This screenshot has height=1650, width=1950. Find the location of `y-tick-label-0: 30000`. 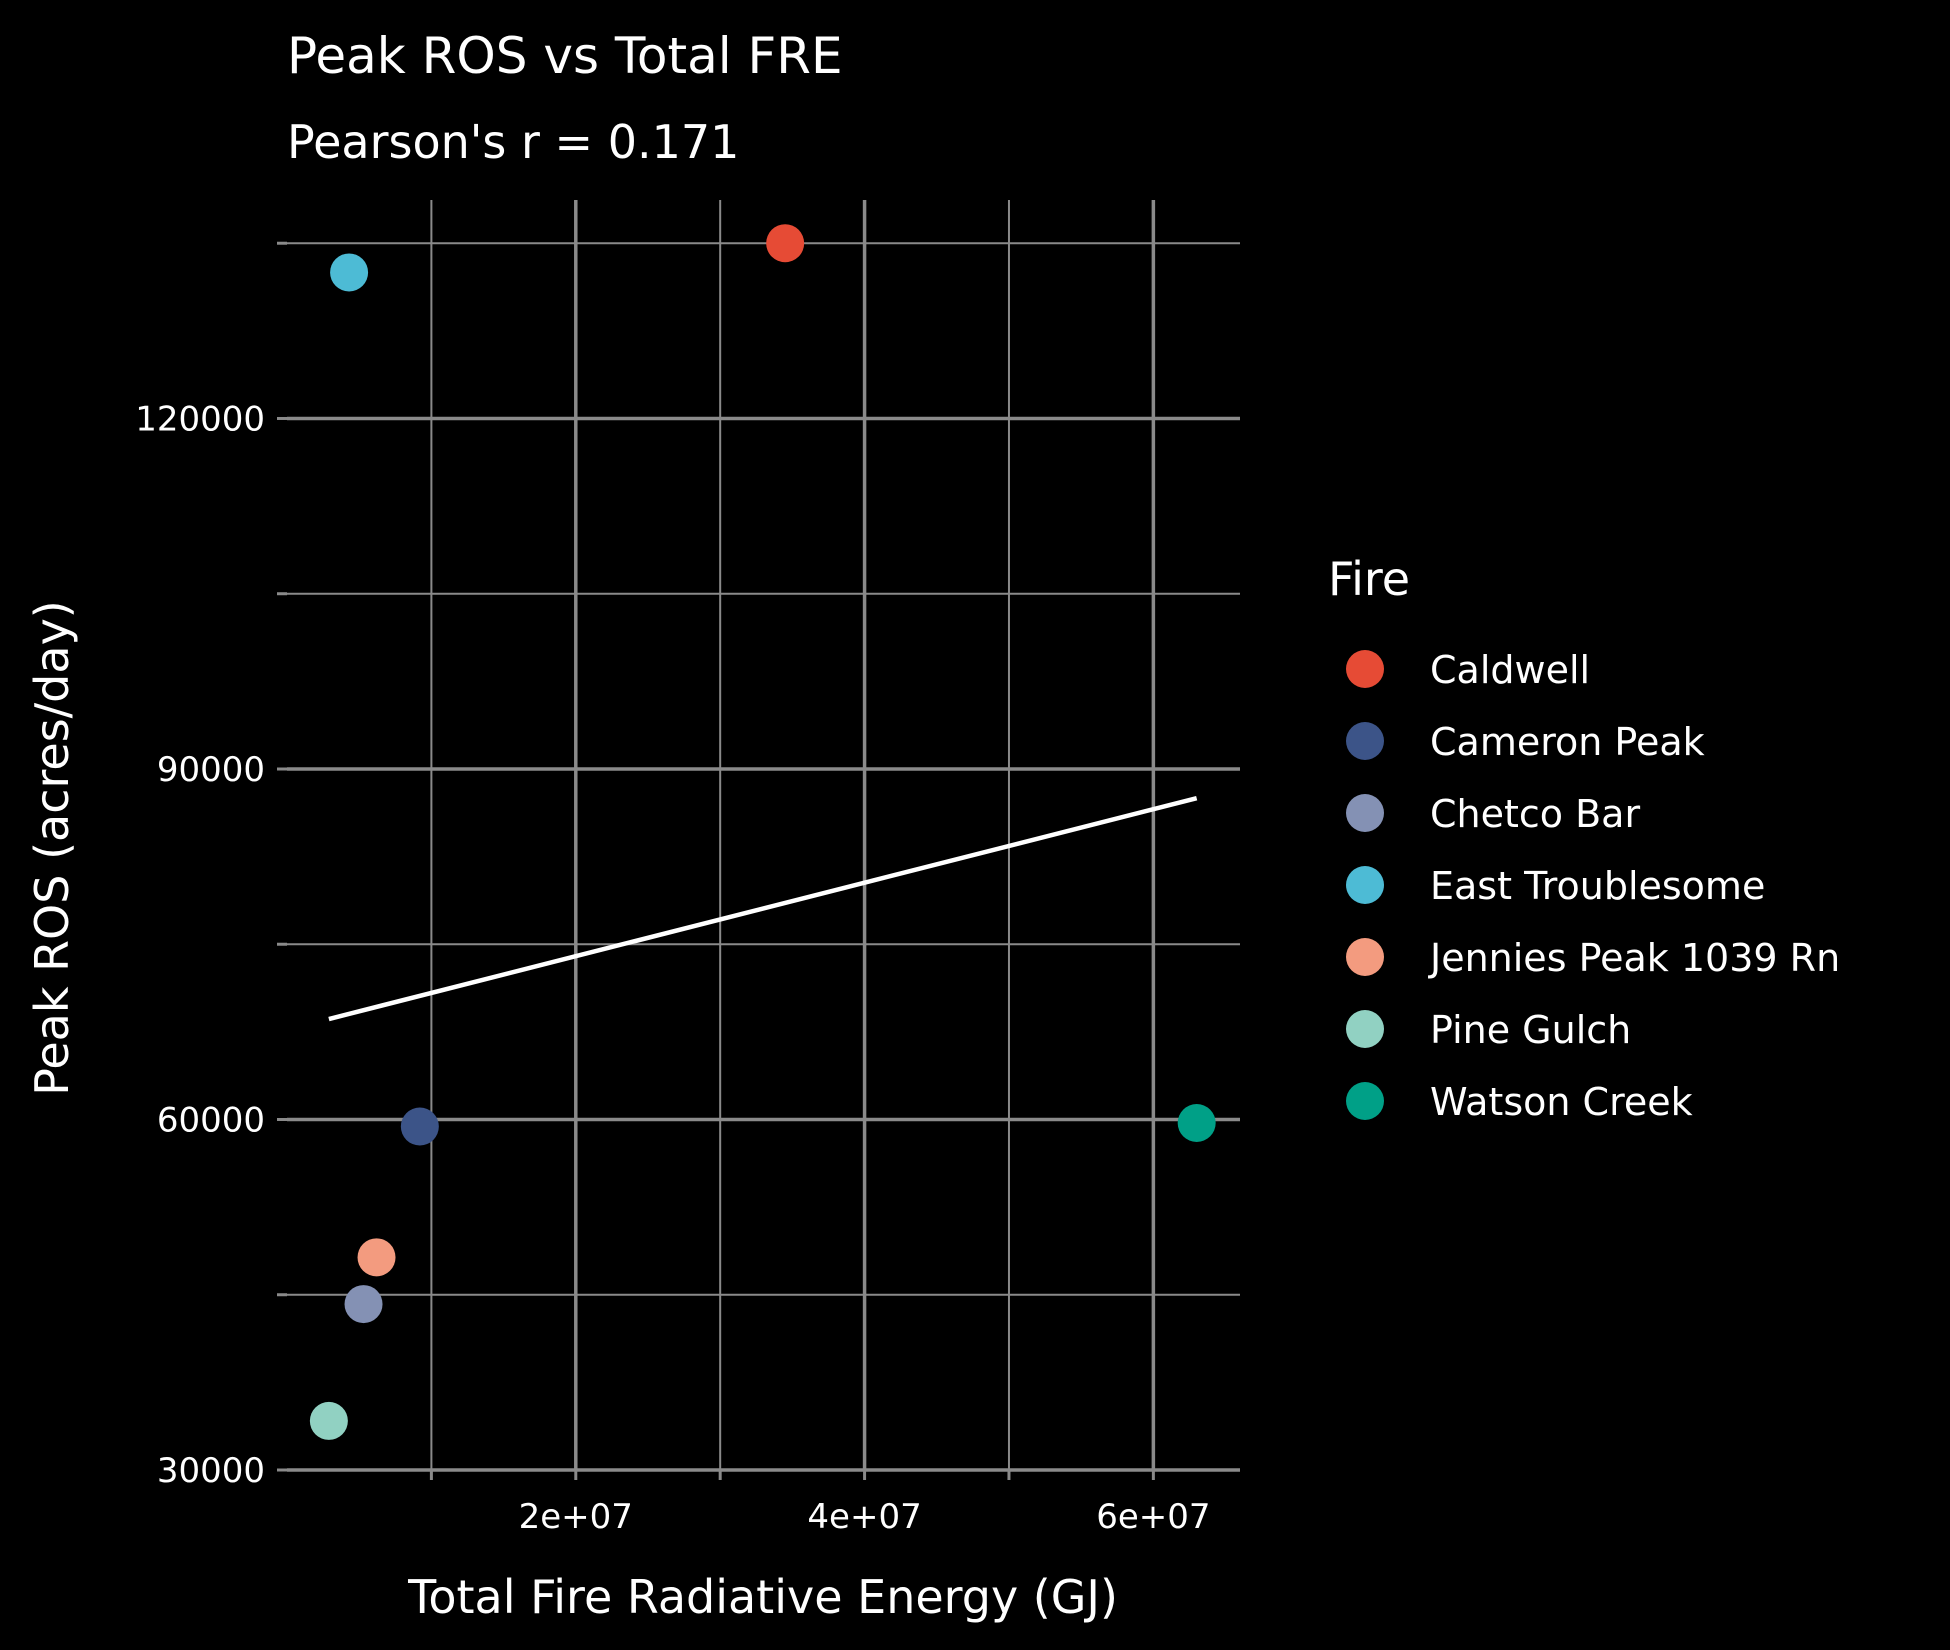

y-tick-label-0: 30000 is located at coordinates (211, 1471).